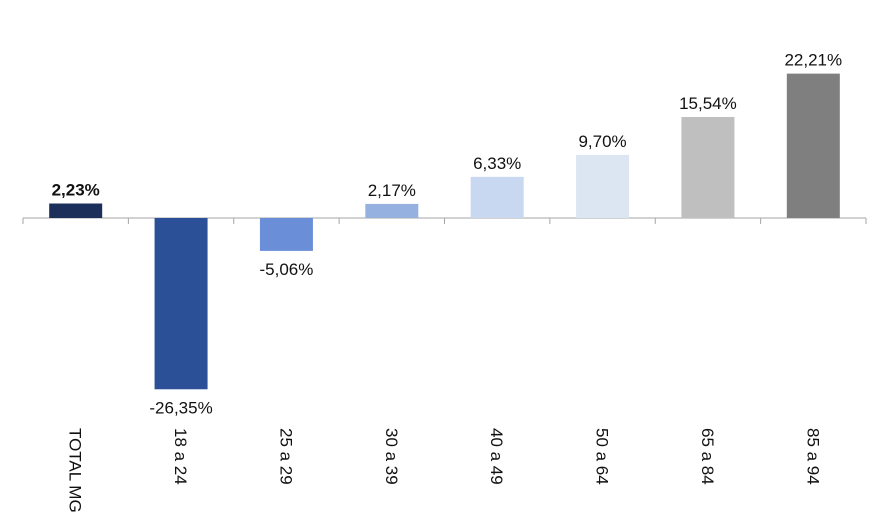 The height and width of the screenshot is (532, 889). I want to click on category-label: TOTAL MG, so click(75, 470).